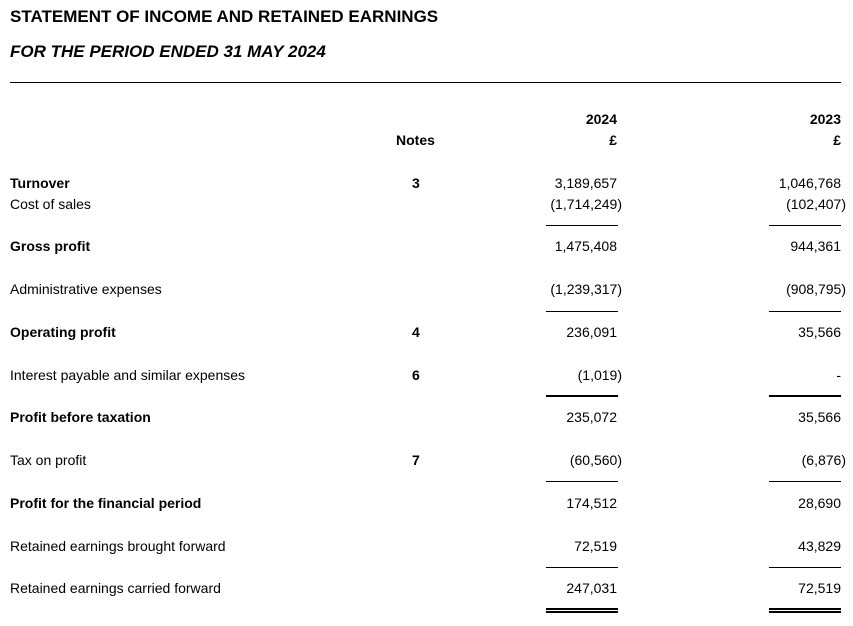  Describe the element at coordinates (838, 375) in the screenshot. I see `row-value-prior: -` at that location.